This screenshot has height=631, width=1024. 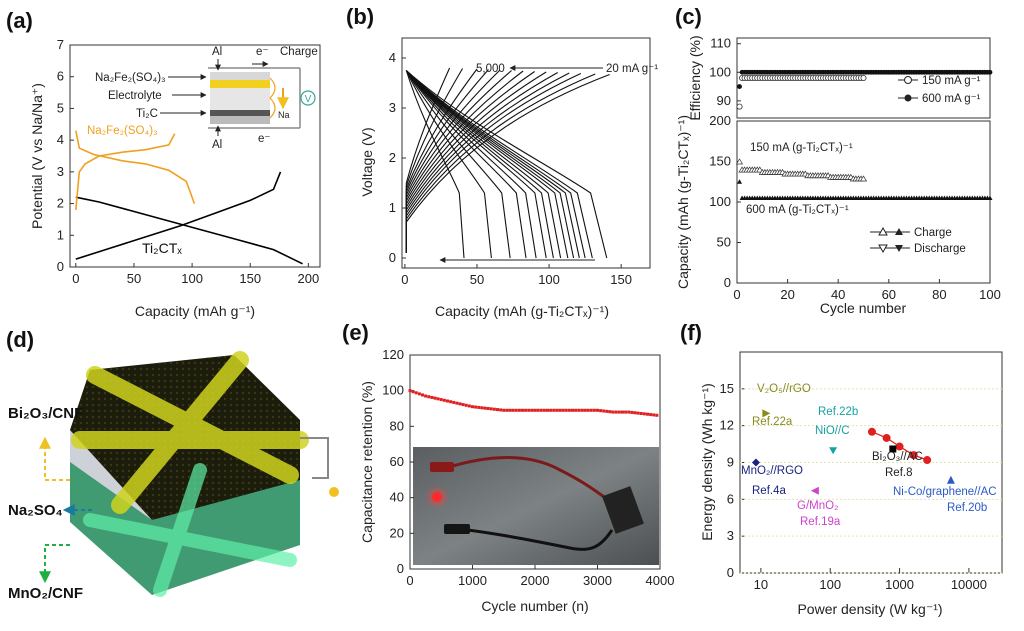 What do you see at coordinates (60, 203) in the screenshot?
I see `panel-a-ytick-label: 2` at bounding box center [60, 203].